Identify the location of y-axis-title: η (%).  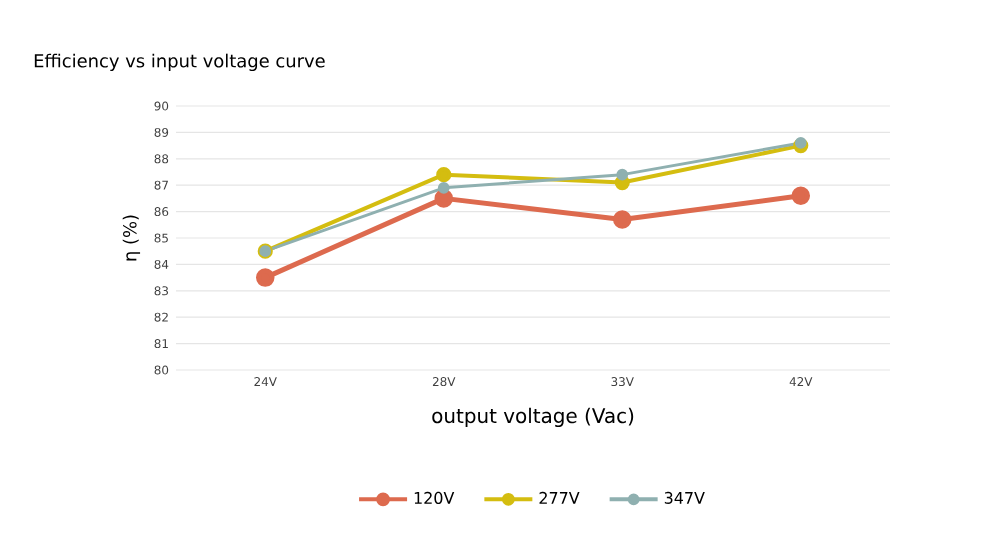
(131, 238).